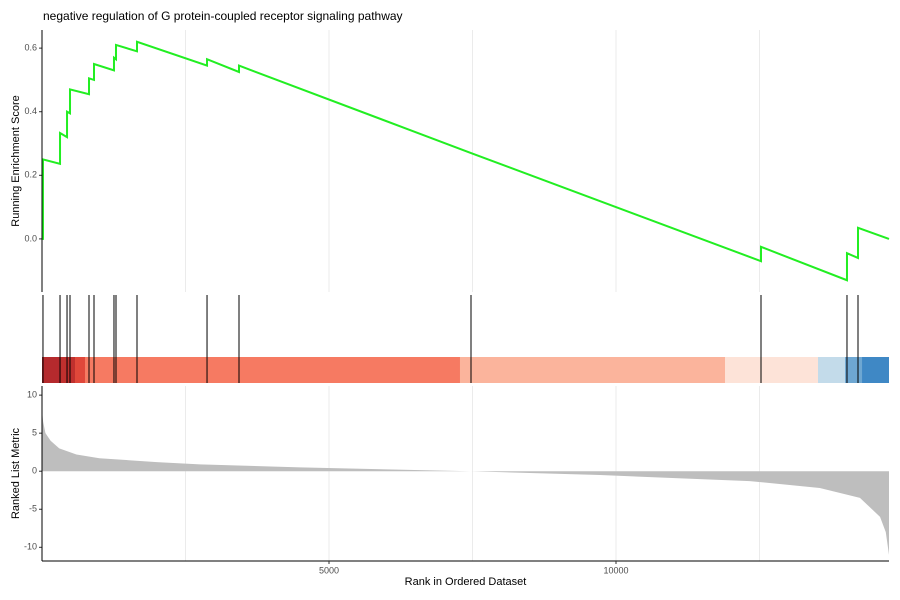 The height and width of the screenshot is (600, 900). What do you see at coordinates (30, 111) in the screenshot?
I see `y-tick-label: 0.4` at bounding box center [30, 111].